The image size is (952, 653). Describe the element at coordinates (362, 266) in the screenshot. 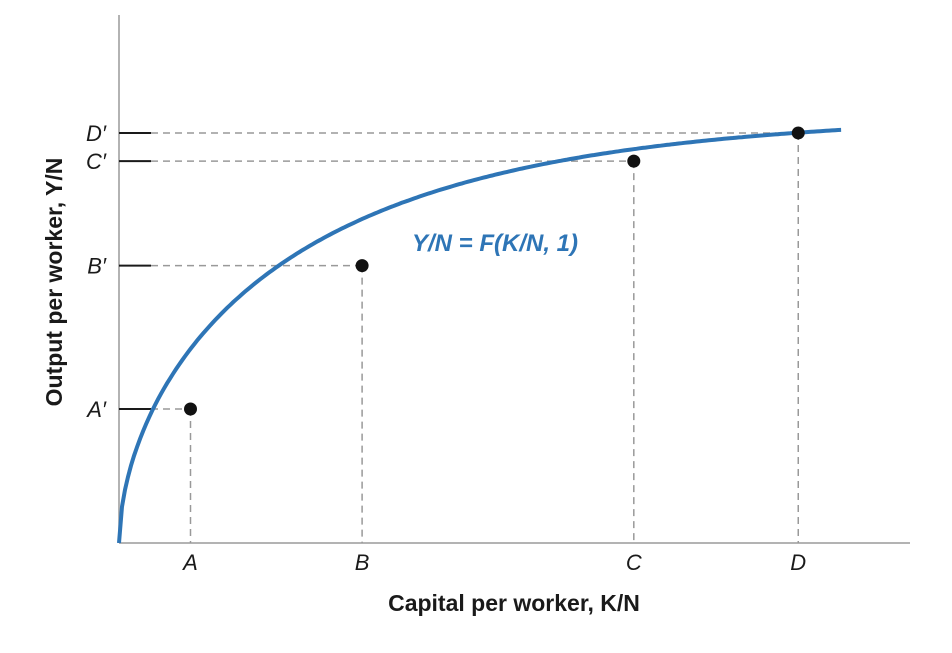

I see `point-b` at that location.